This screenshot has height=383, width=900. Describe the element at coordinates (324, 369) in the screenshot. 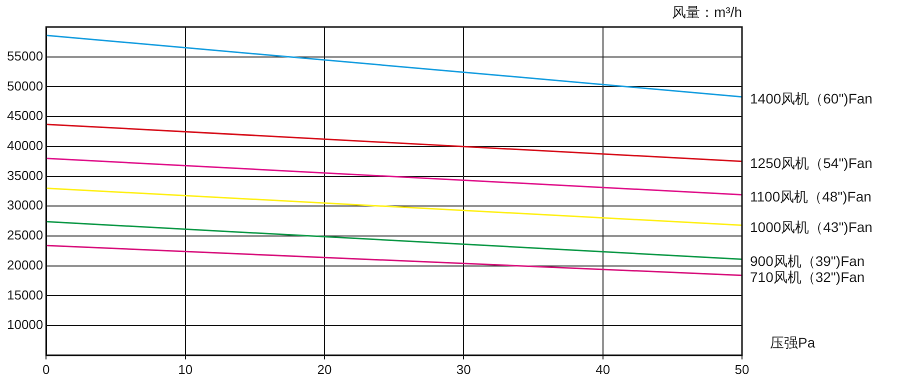

I see `x-tick-label: 20` at that location.